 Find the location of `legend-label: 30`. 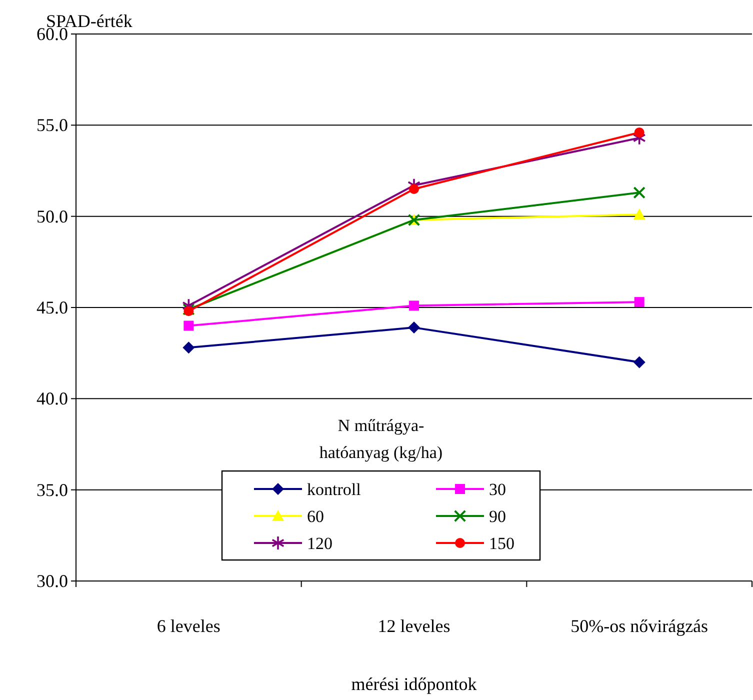

legend-label: 30 is located at coordinates (497, 489).